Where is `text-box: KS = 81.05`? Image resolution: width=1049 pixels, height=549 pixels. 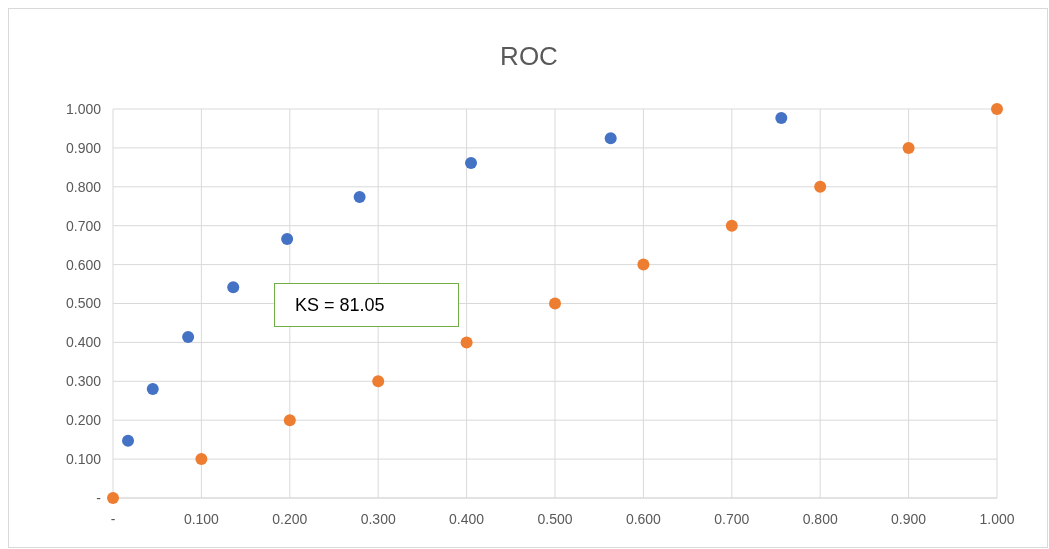
text-box: KS = 81.05 is located at coordinates (366, 305).